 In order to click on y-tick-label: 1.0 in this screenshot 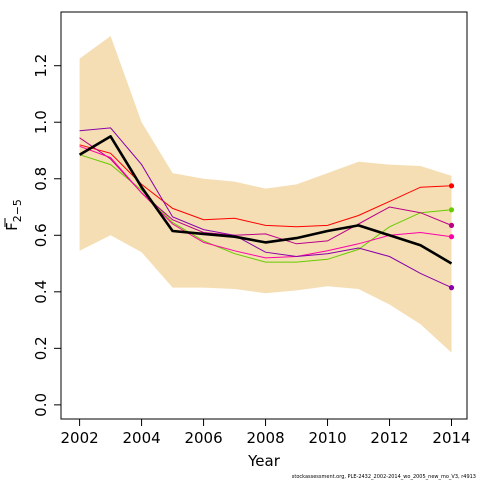, I will do `click(41, 122)`.